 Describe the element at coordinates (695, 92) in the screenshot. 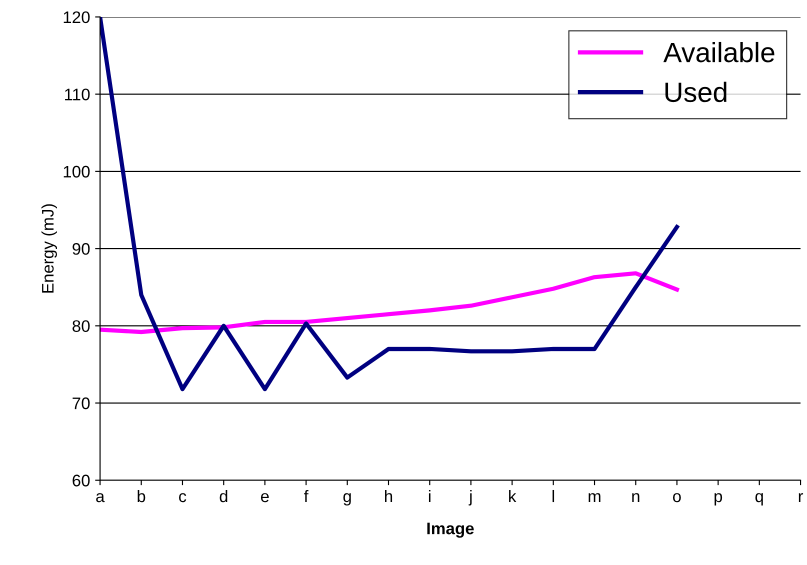

I see `legend-label: Used` at that location.